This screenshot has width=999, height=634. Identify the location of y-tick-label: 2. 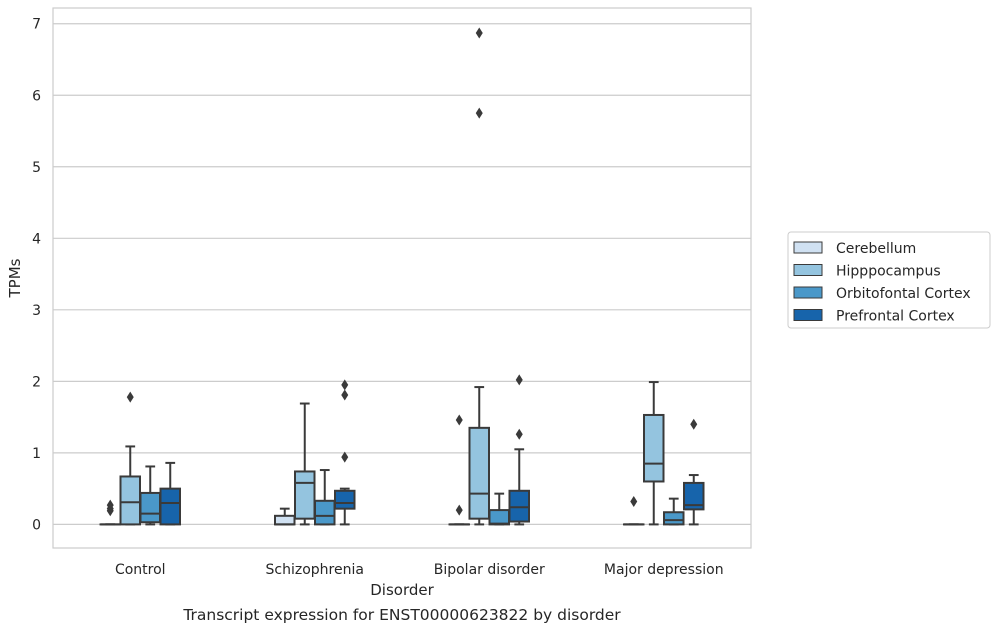
(36, 382).